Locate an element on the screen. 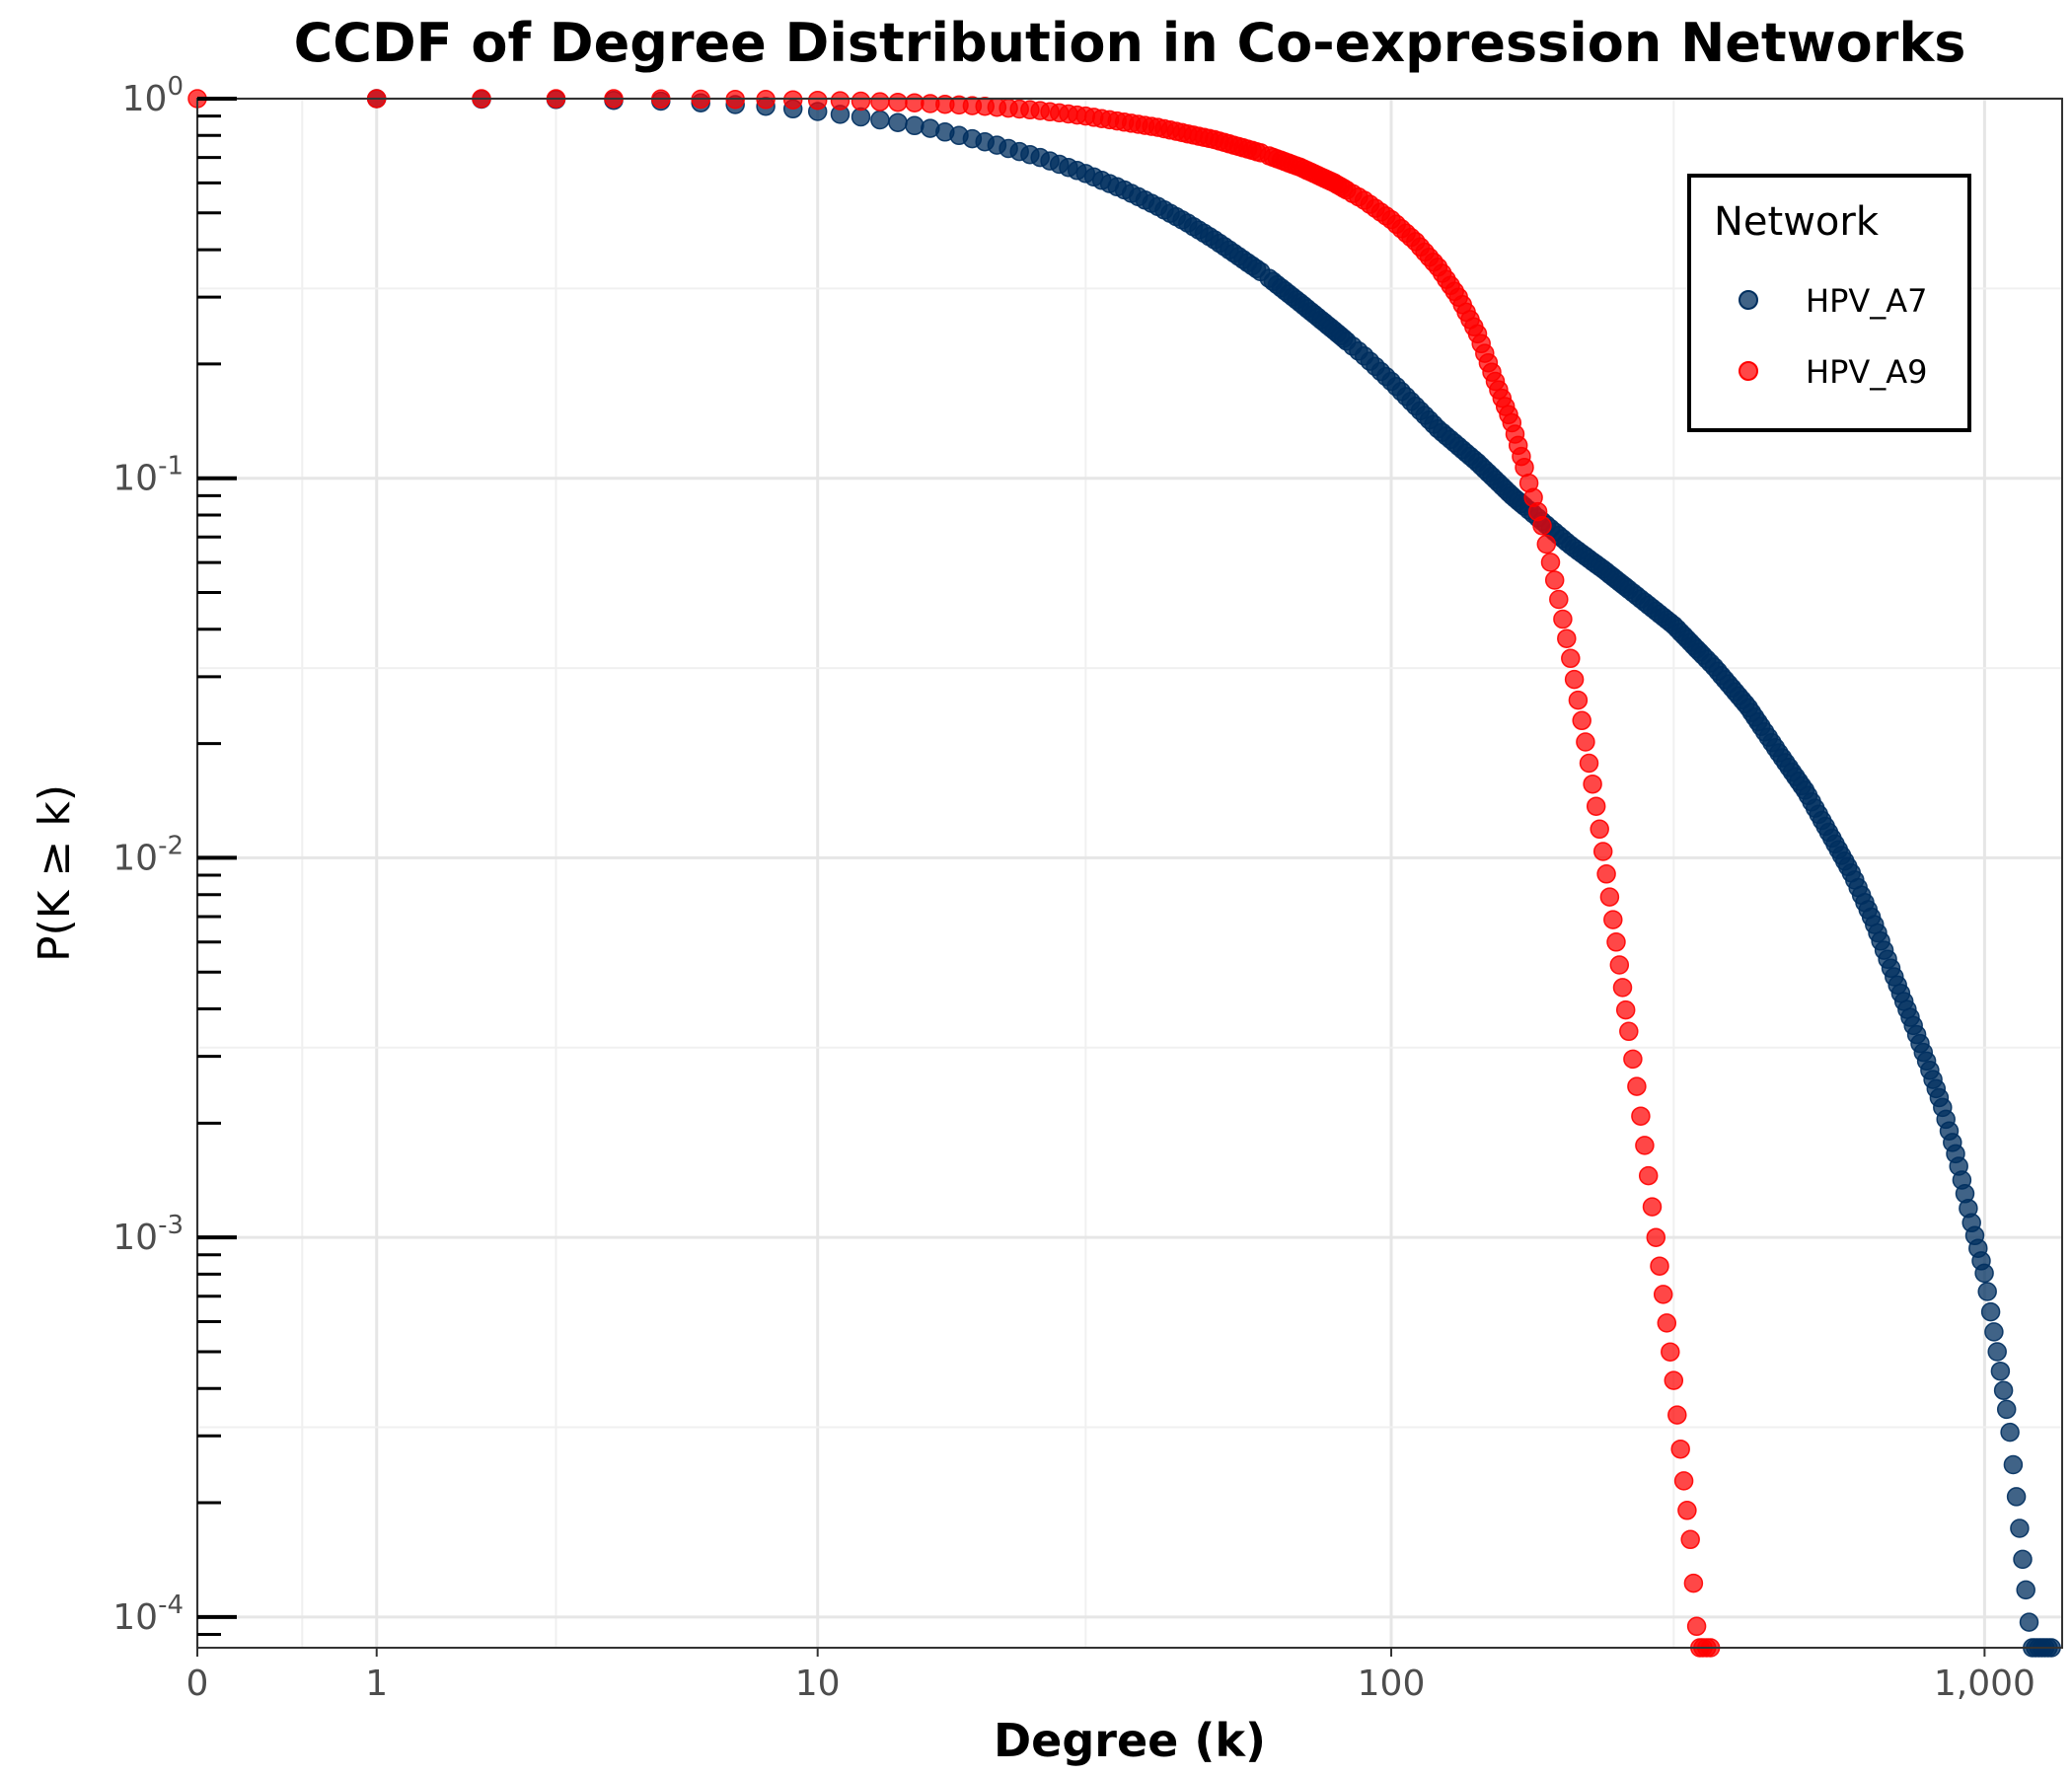 The height and width of the screenshot is (1776, 2072). y-axis: 10⁰ 10⁻¹ 10⁻² 10⁻³ 10⁻⁴ is located at coordinates (175, 855).